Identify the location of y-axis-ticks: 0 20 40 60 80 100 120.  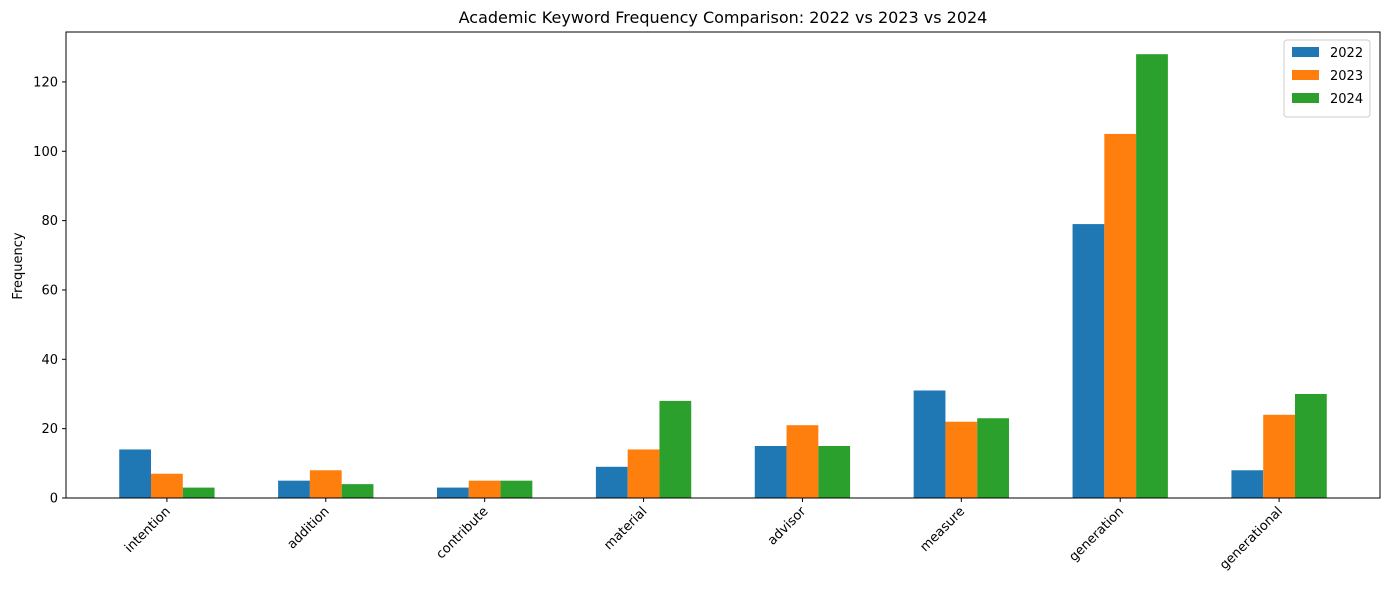
(49, 291).